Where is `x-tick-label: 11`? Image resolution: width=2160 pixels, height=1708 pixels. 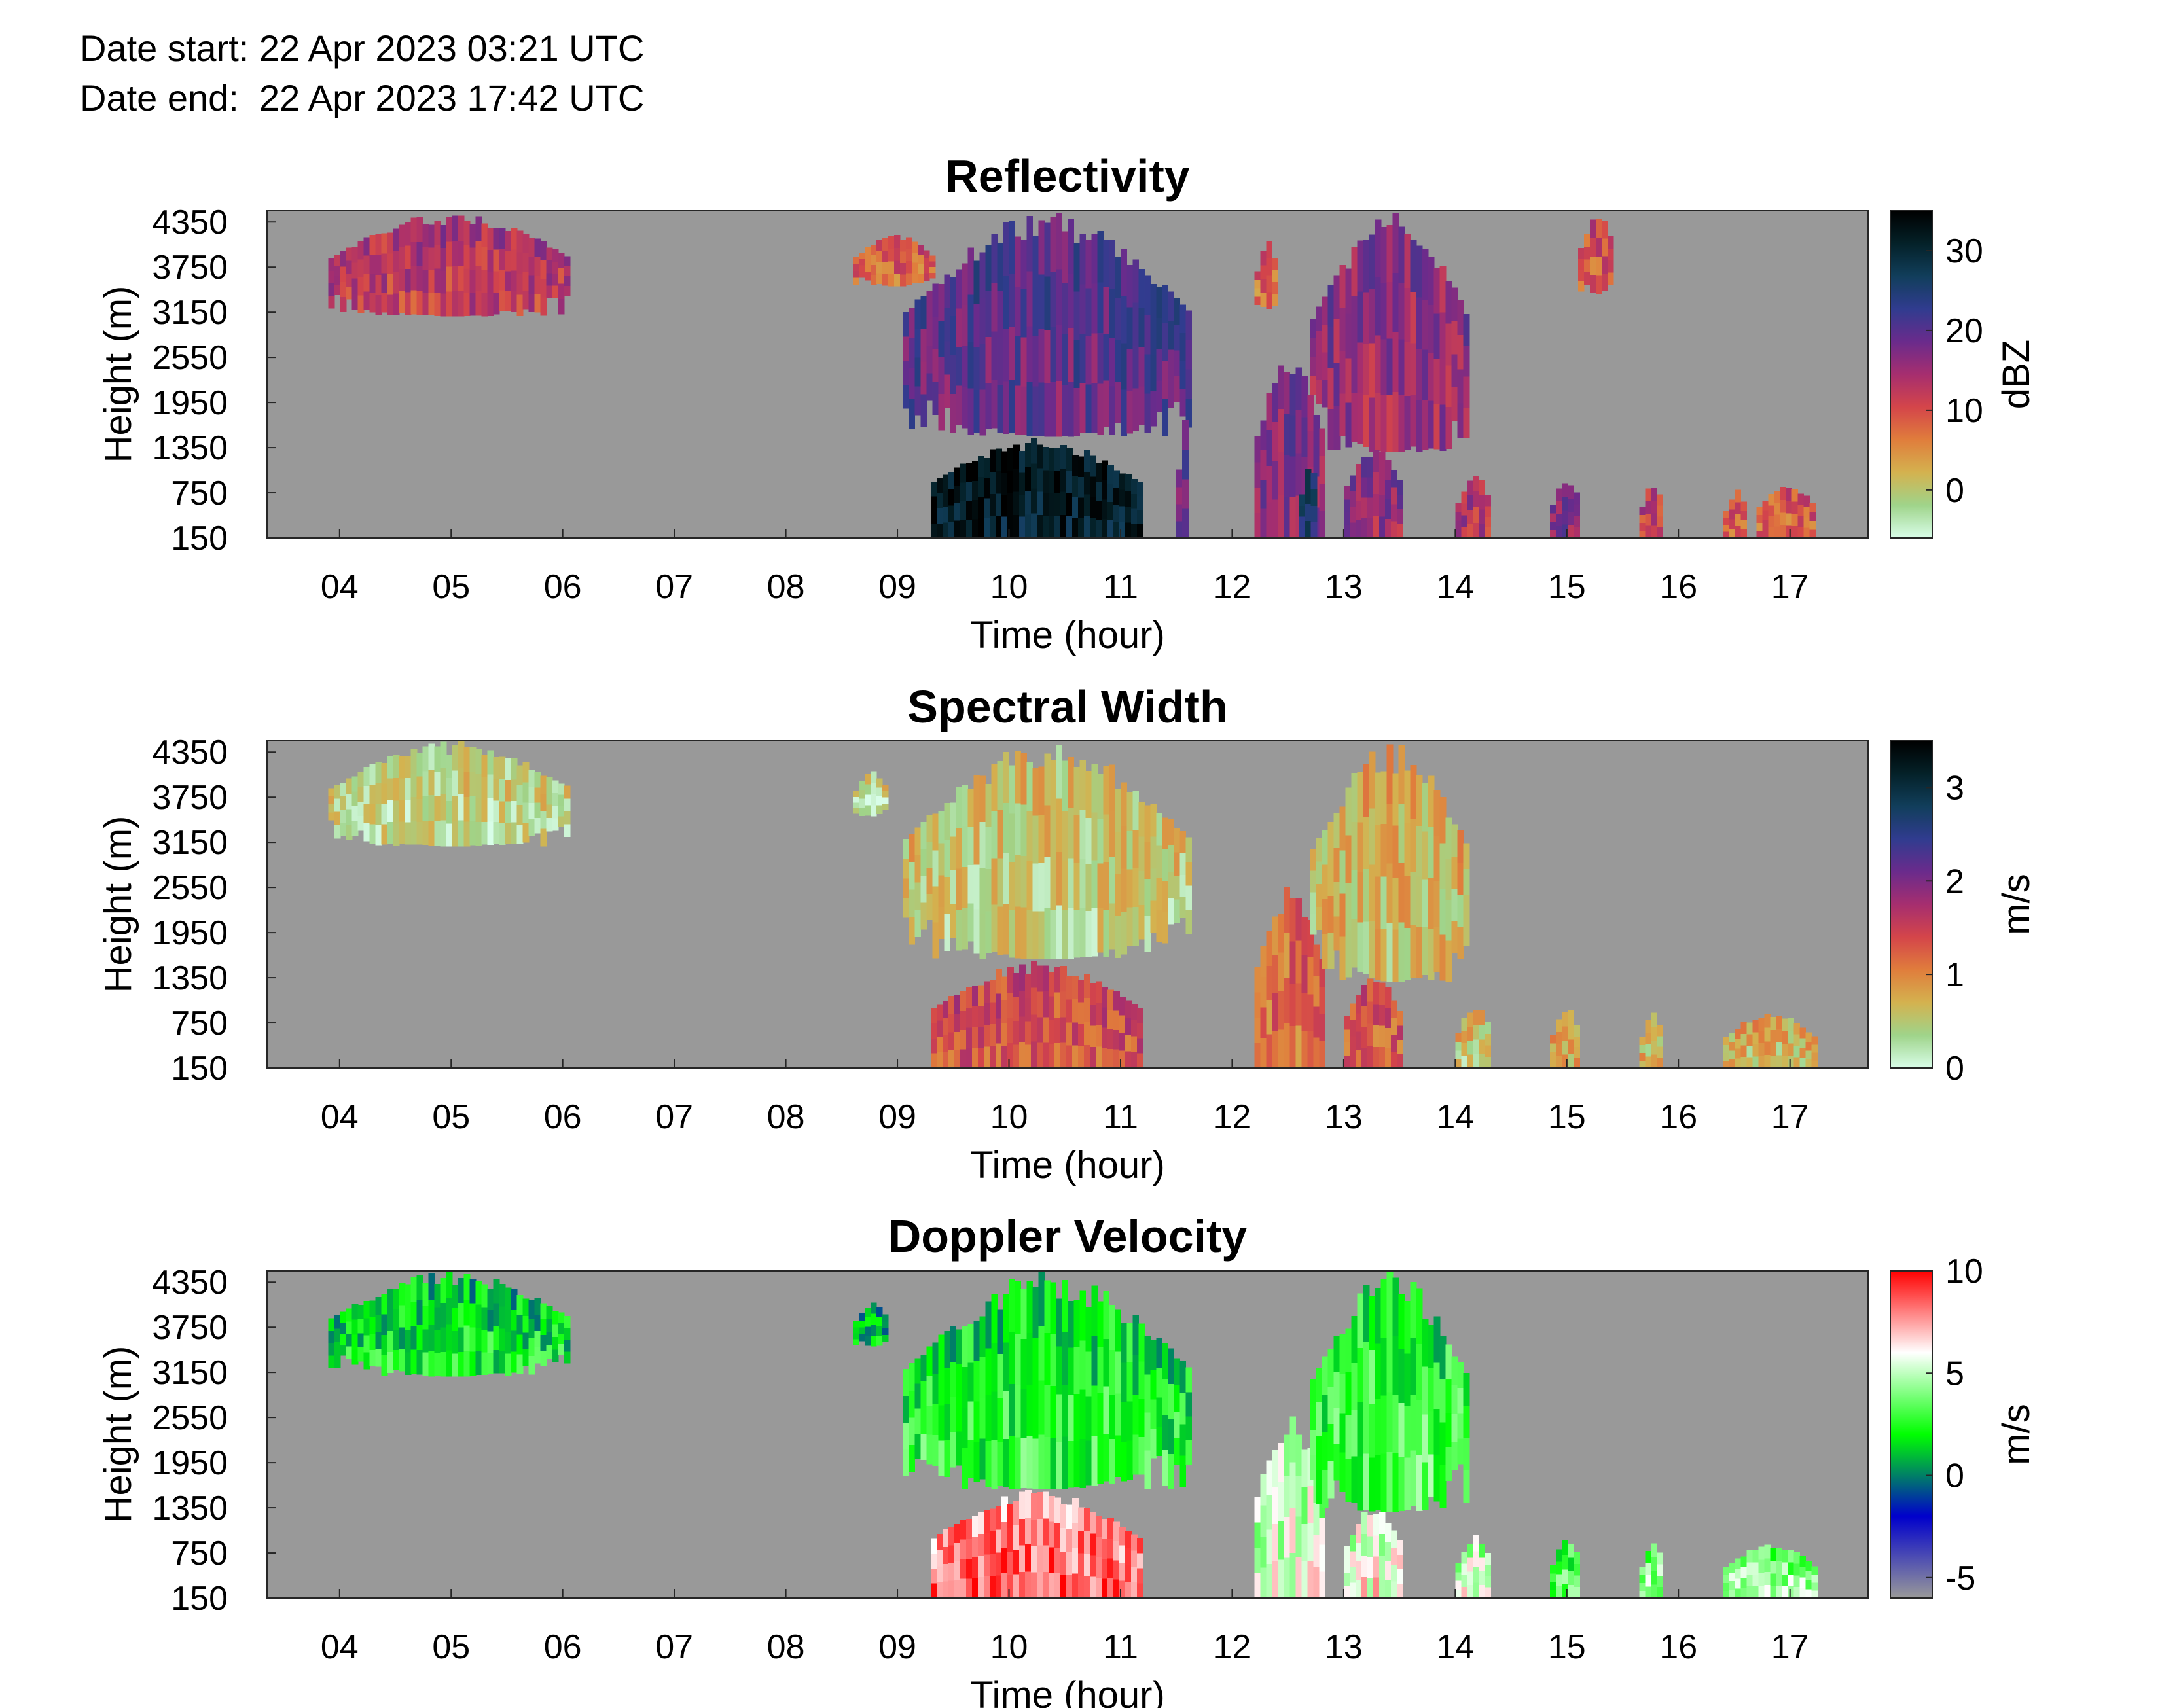
x-tick-label: 11 is located at coordinates (1120, 587).